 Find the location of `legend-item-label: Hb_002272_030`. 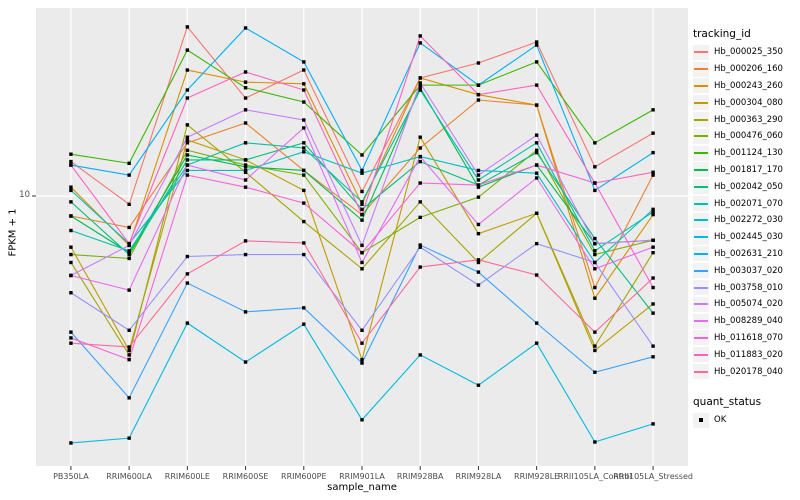

legend-item-label: Hb_002272_030 is located at coordinates (748, 220).